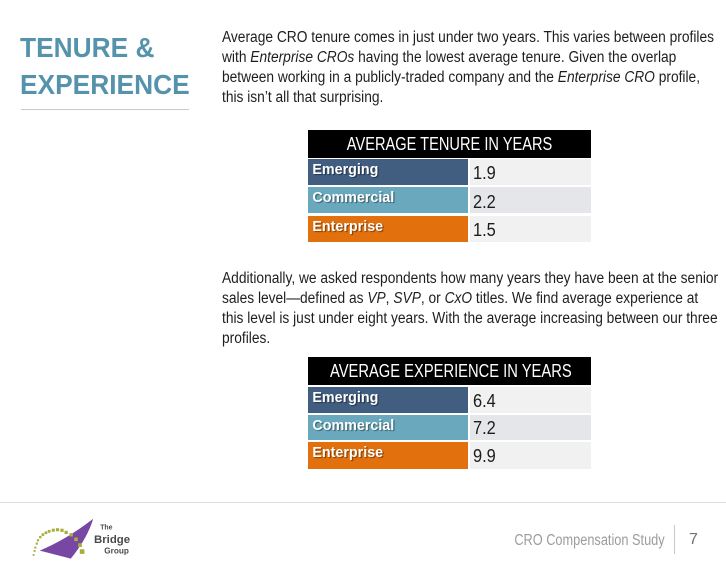  Describe the element at coordinates (106, 528) in the screenshot. I see `svg-text: The` at that location.